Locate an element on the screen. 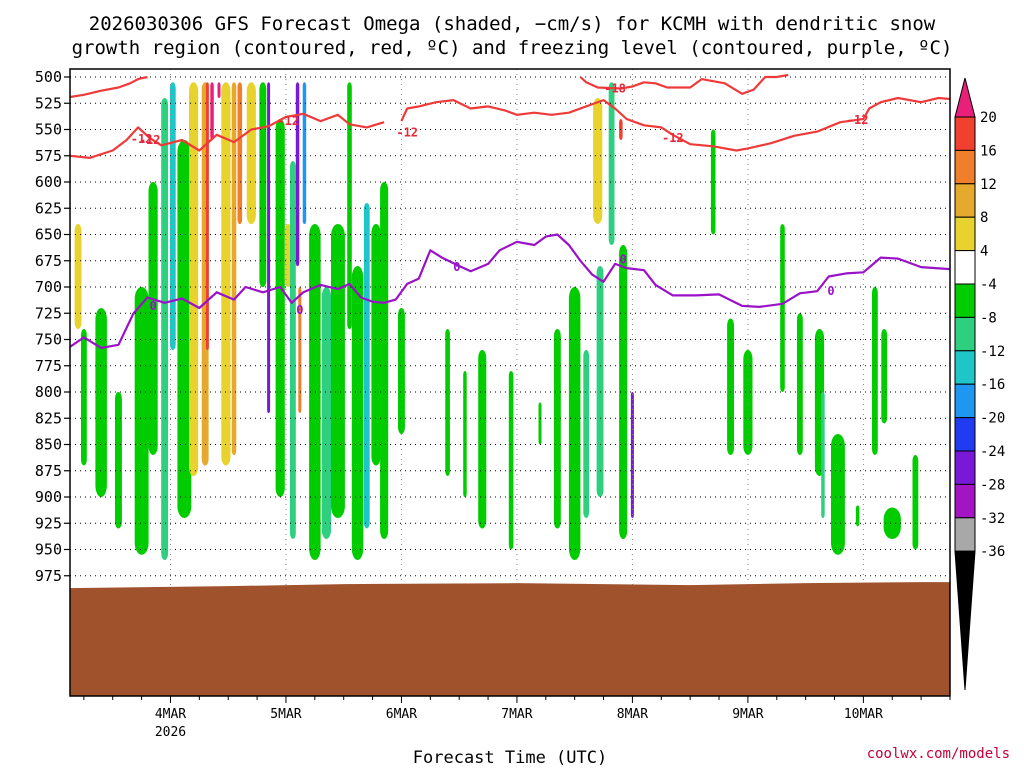 The width and height of the screenshot is (1024, 768). x-tick-label-4MAR: 4MAR is located at coordinates (170, 714).